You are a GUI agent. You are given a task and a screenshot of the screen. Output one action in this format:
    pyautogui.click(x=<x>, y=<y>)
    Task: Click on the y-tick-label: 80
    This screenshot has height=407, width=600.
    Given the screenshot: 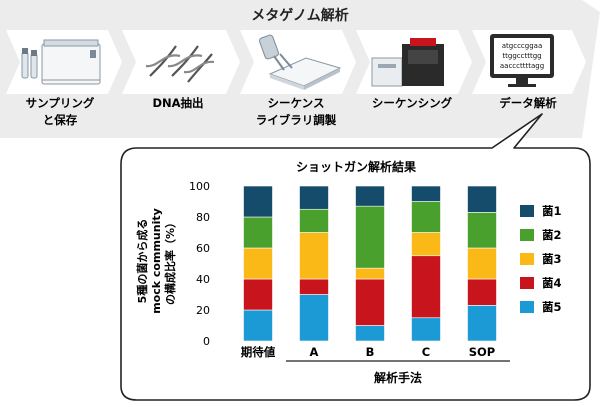 What is the action you would take?
    pyautogui.click(x=203, y=217)
    